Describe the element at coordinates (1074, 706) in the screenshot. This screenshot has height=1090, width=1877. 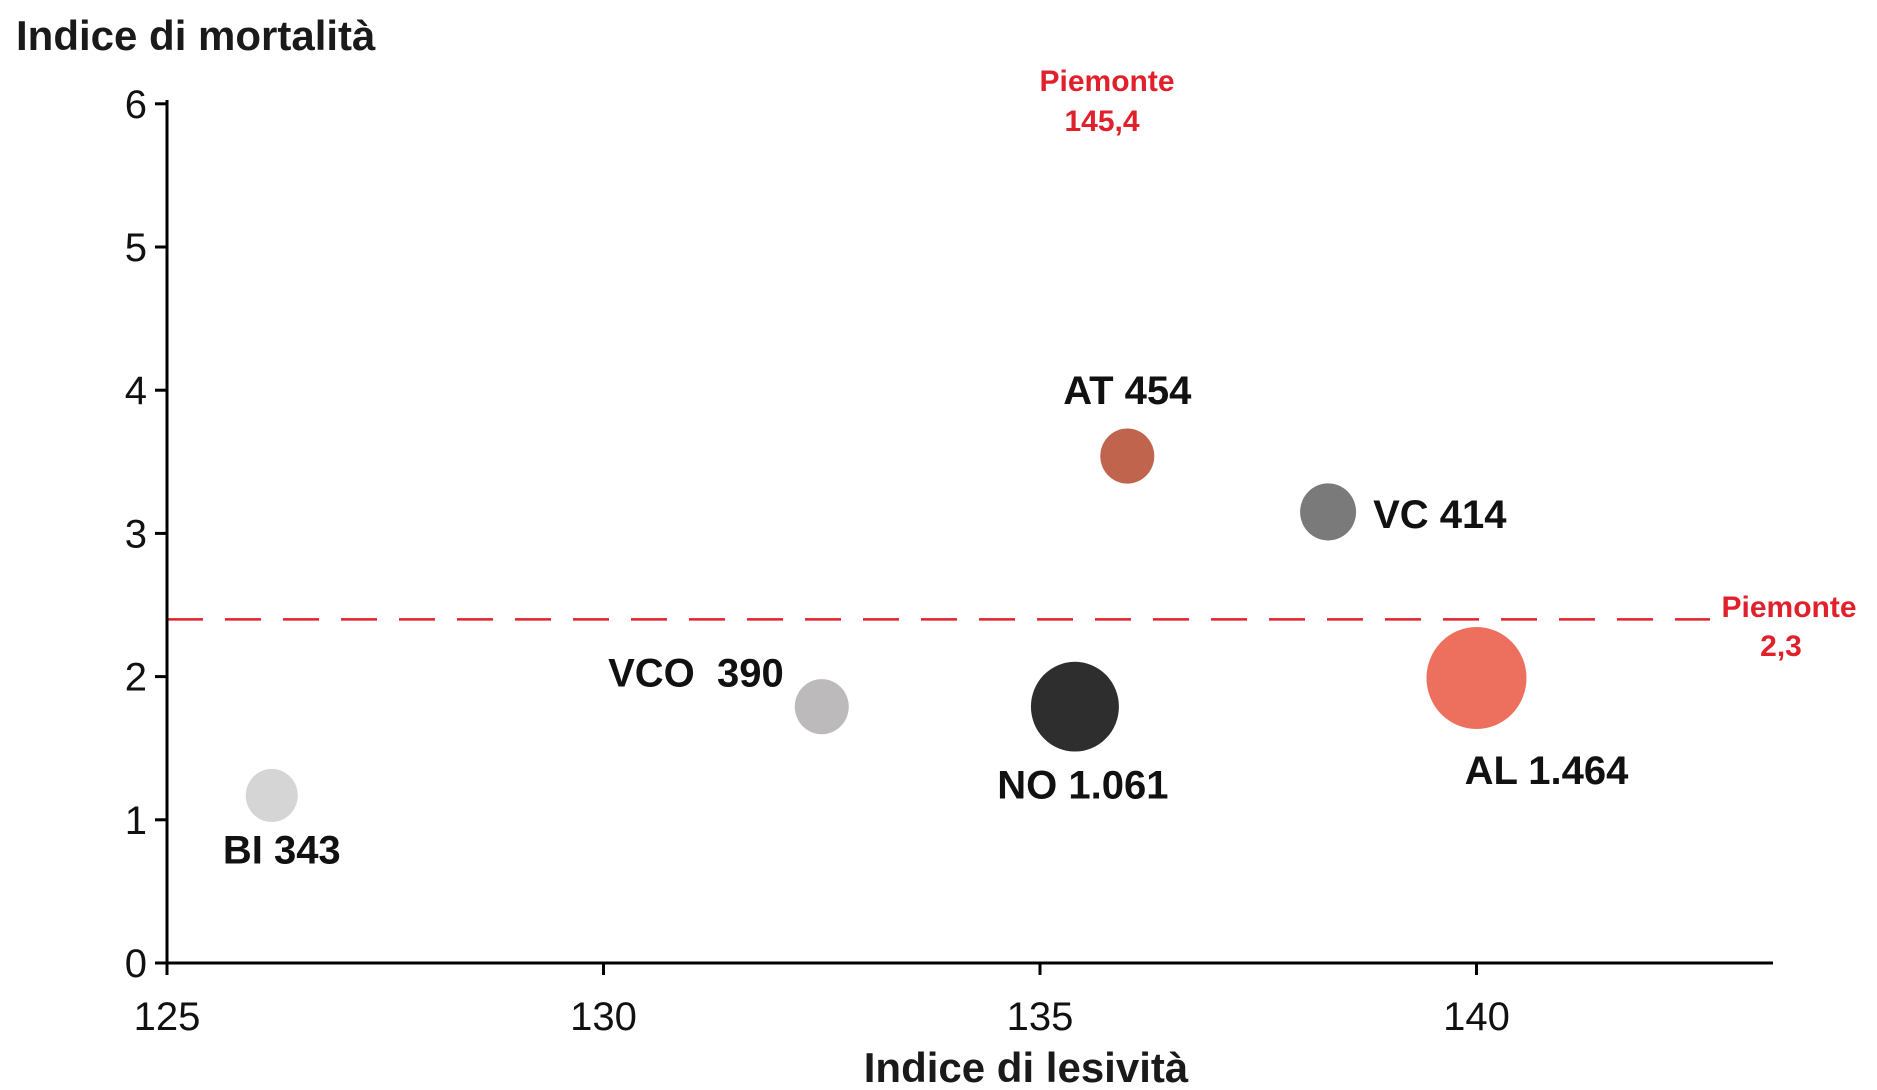
I see `bubble-no` at that location.